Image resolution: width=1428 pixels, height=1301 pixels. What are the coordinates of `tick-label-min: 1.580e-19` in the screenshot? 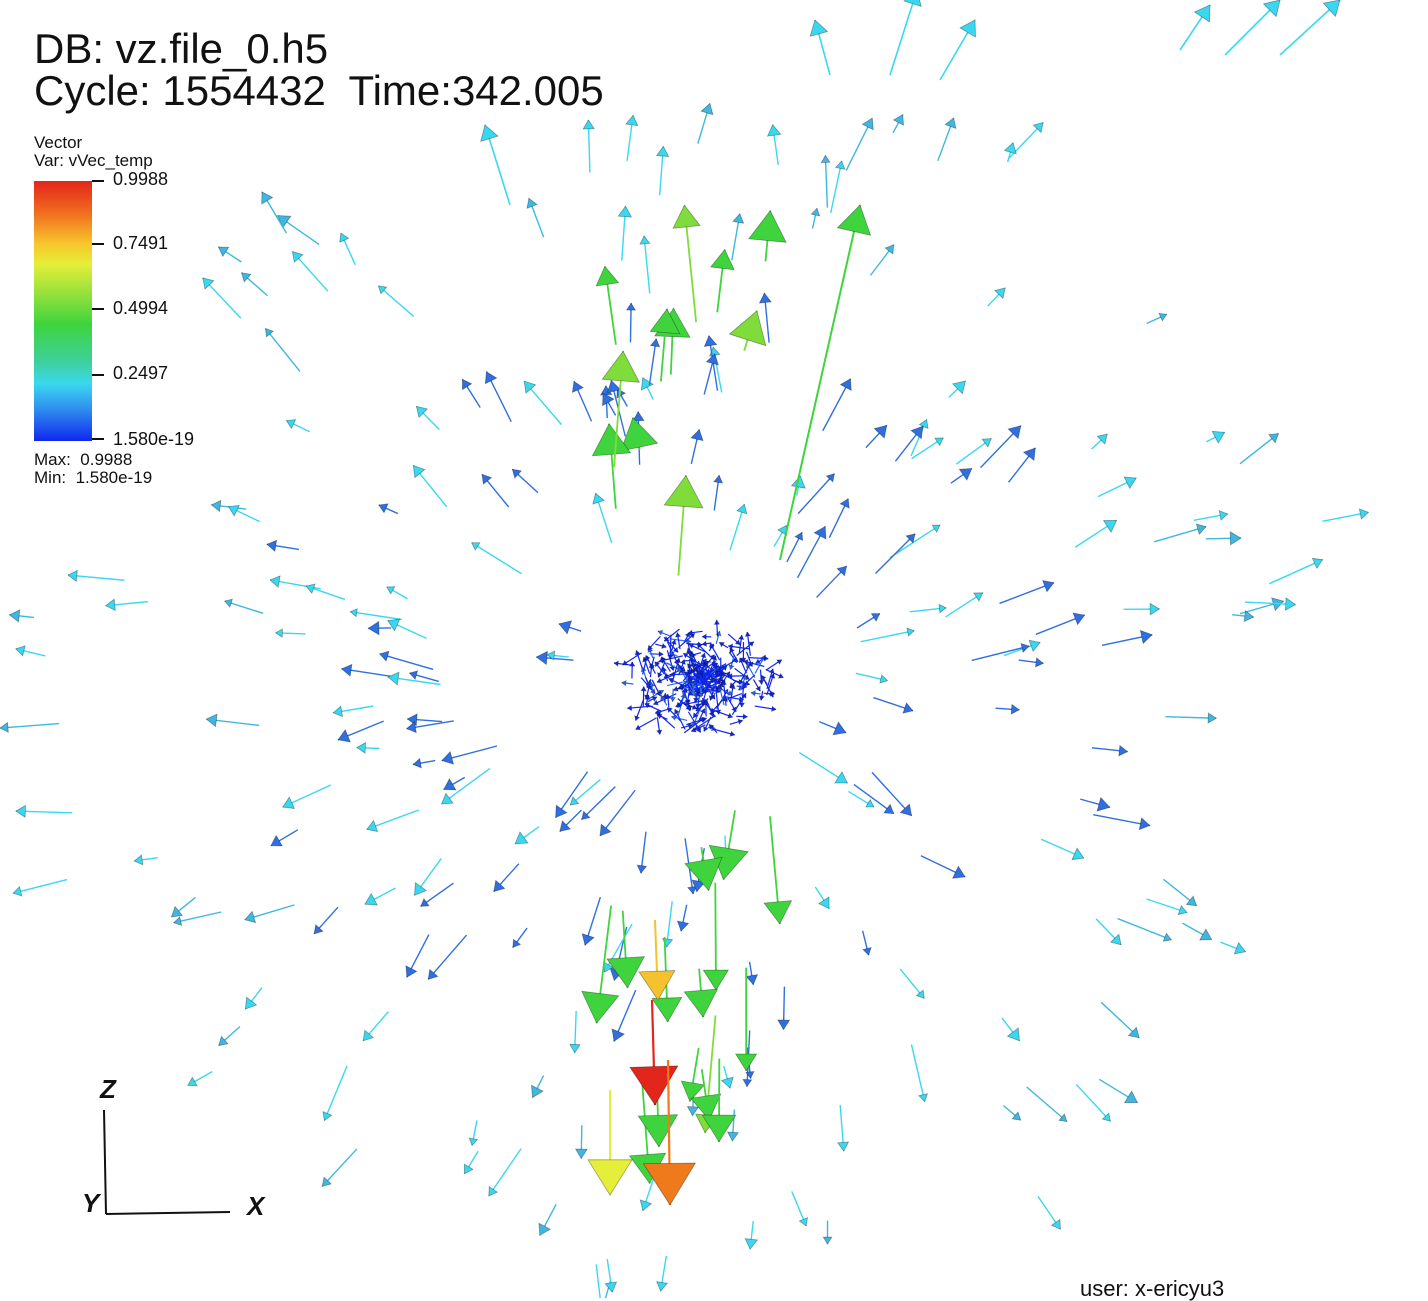 It's located at (153, 439).